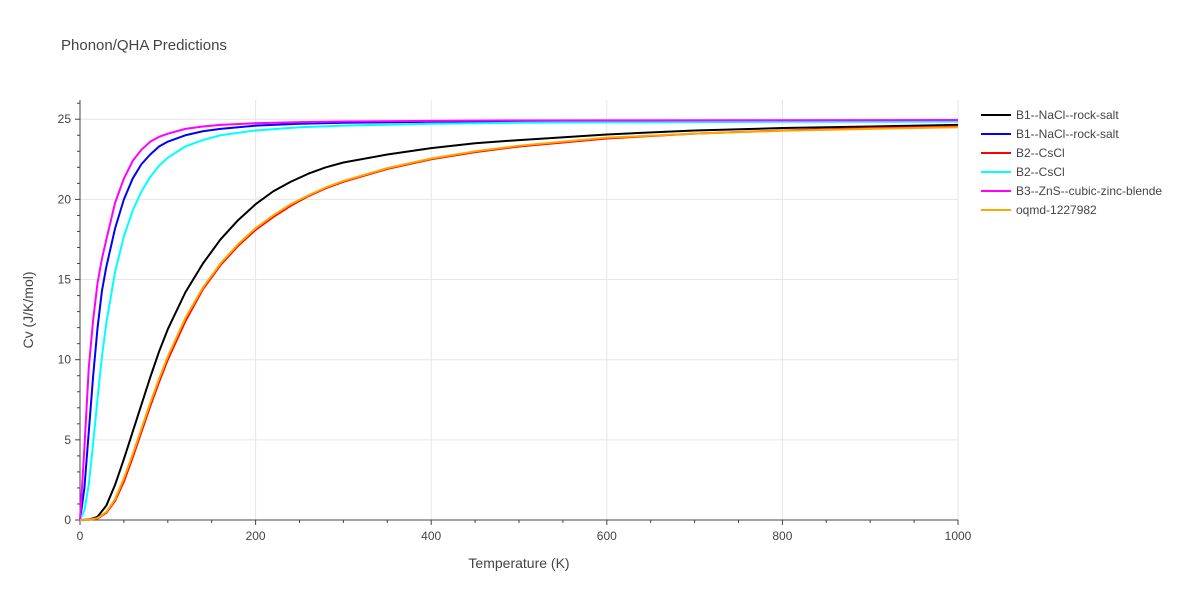 Image resolution: width=1200 pixels, height=600 pixels. Describe the element at coordinates (67, 520) in the screenshot. I see `y-tick-label: 0` at that location.